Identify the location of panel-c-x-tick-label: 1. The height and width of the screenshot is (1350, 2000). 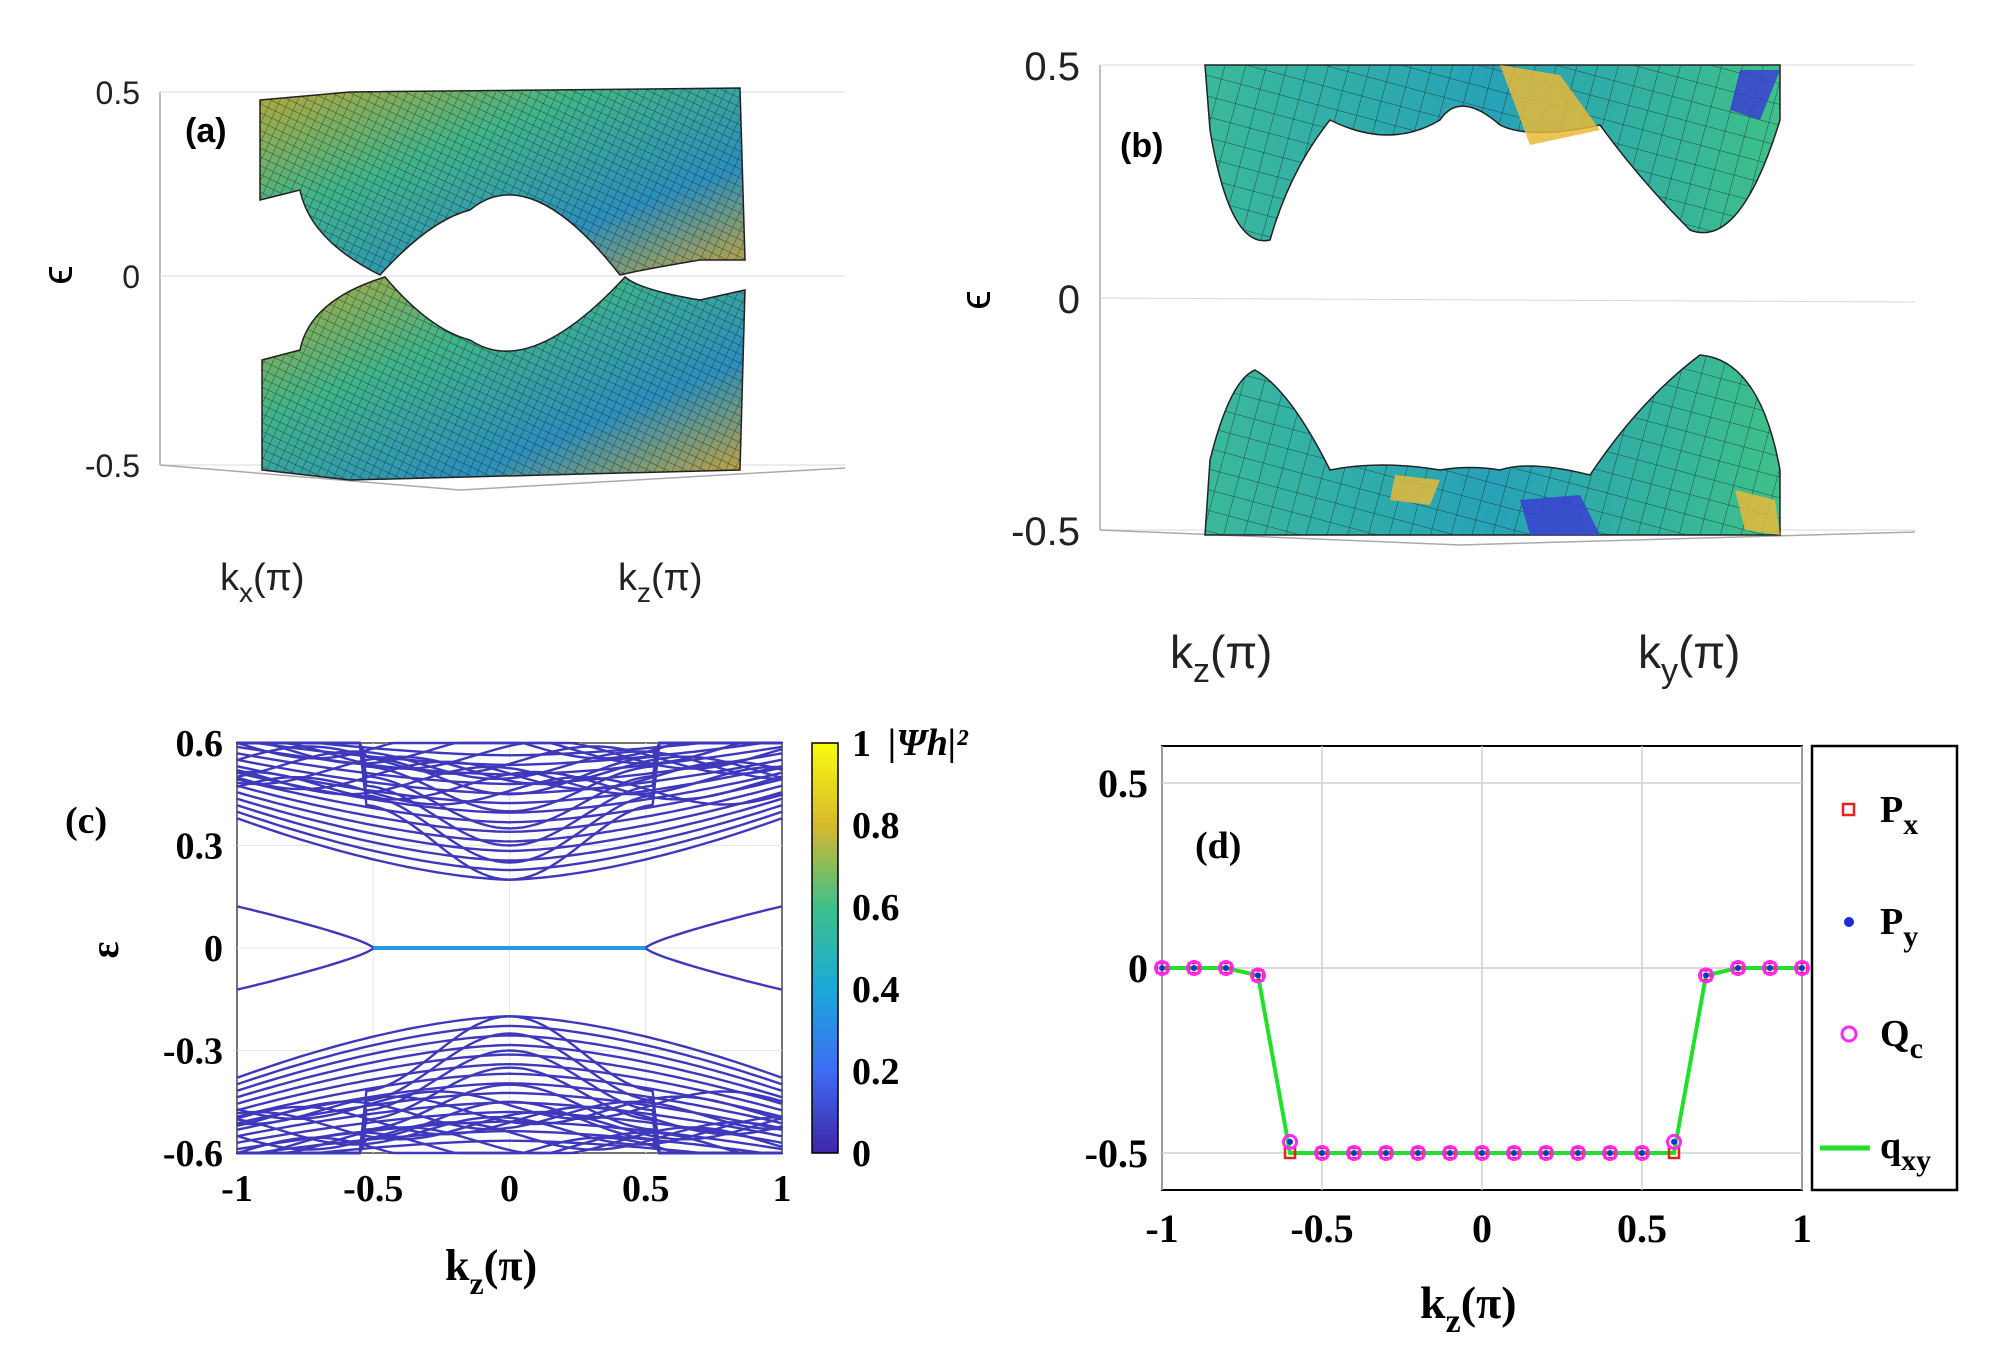
(782, 1189).